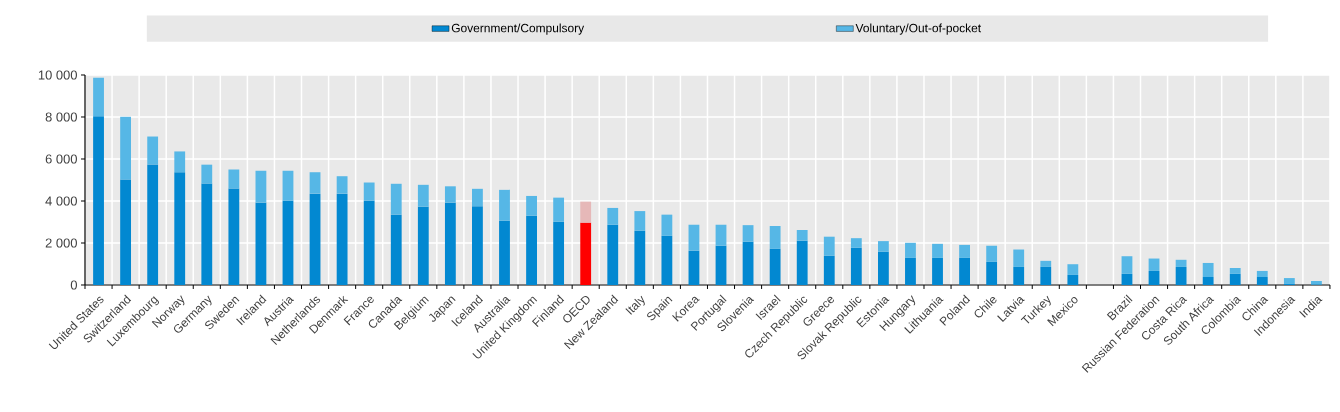  I want to click on legend-label: Voluntary/Out-of-pocket, so click(918, 29).